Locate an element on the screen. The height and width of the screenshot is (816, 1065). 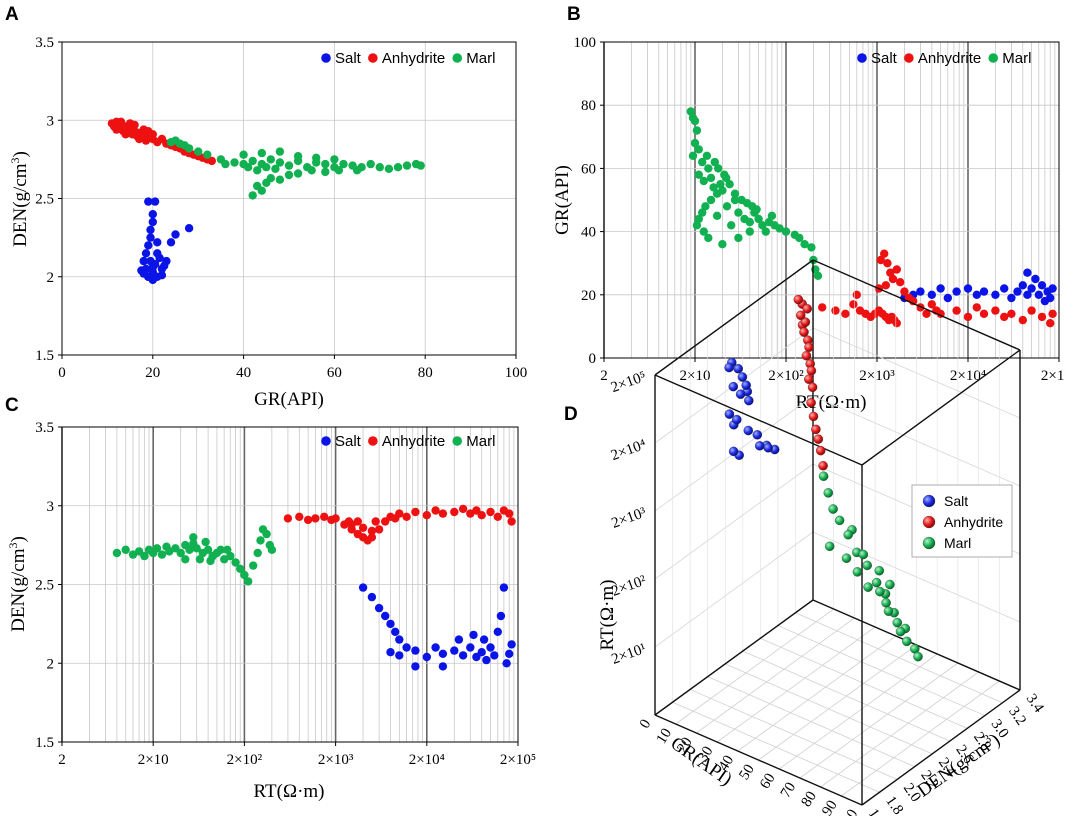
x-tick-label: 70 is located at coordinates (789, 790).